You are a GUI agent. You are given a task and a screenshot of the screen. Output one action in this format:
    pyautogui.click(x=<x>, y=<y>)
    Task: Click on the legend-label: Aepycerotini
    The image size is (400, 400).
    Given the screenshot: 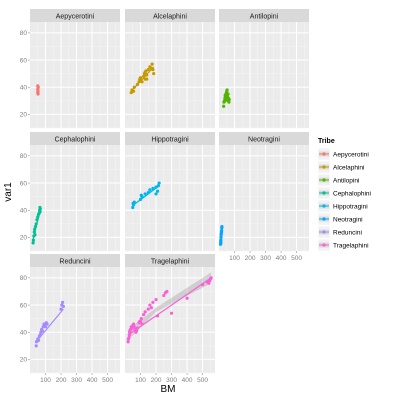 What is the action you would take?
    pyautogui.click(x=351, y=155)
    